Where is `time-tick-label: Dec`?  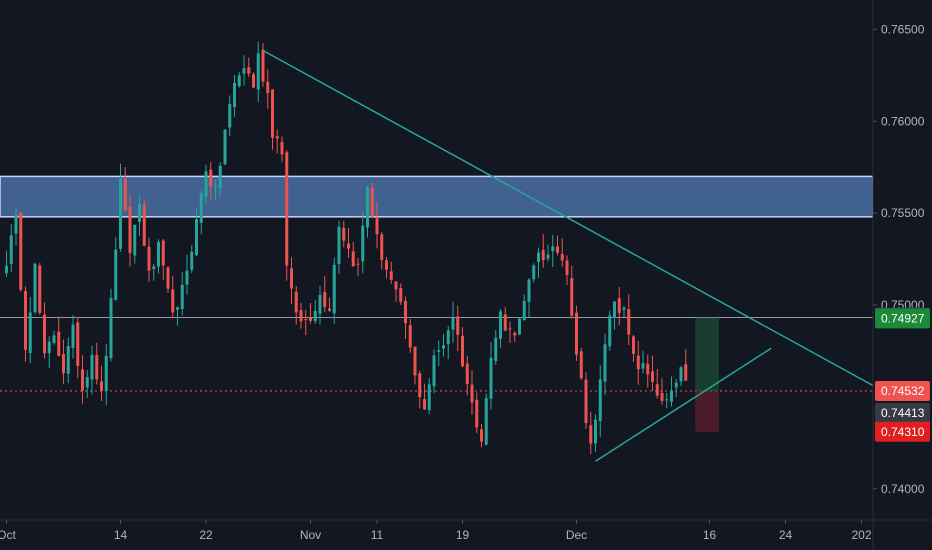 time-tick-label: Dec is located at coordinates (576, 535).